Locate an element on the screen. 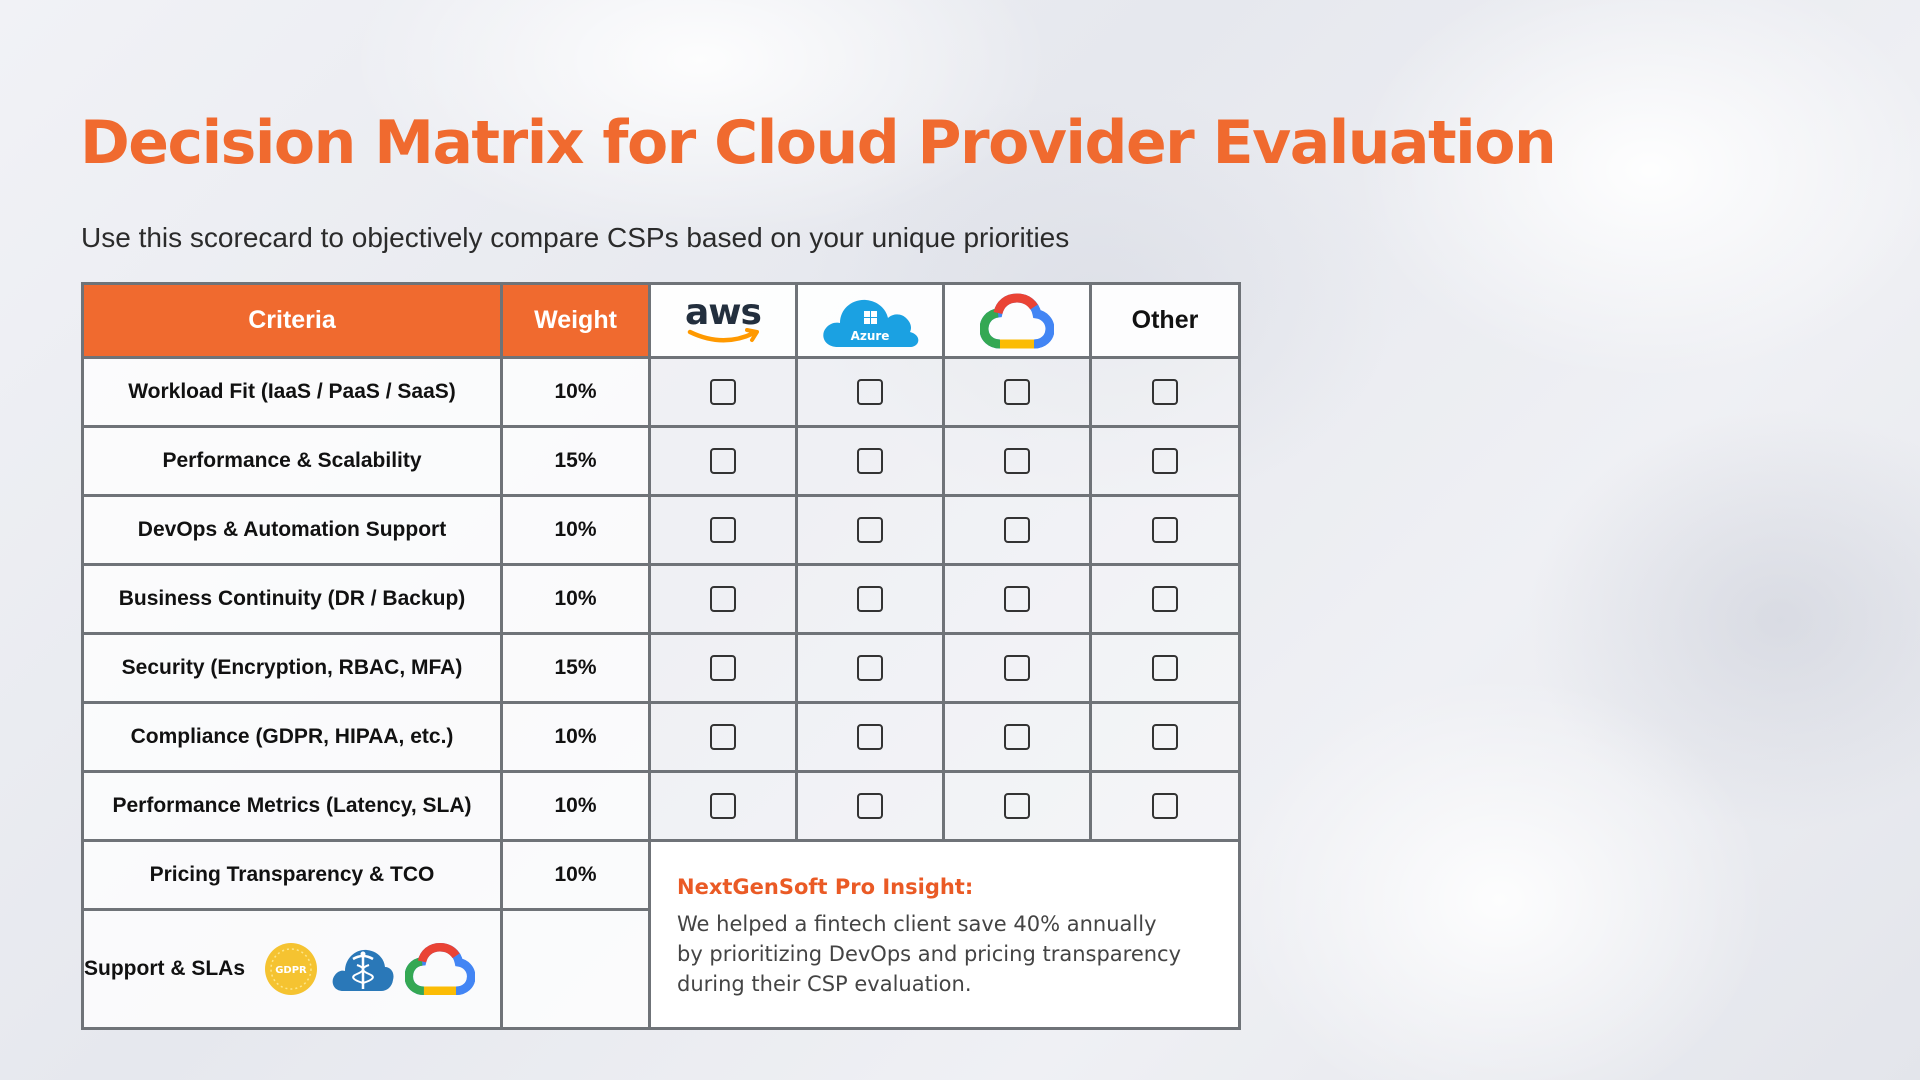 The image size is (1920, 1080). insight-title: NextGenSoft Pro Insight: is located at coordinates (825, 887).